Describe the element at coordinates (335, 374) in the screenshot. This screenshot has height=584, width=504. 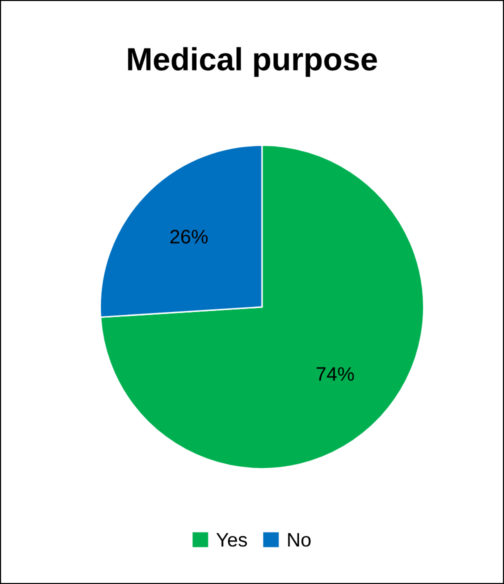
I see `data-label: 74%` at that location.